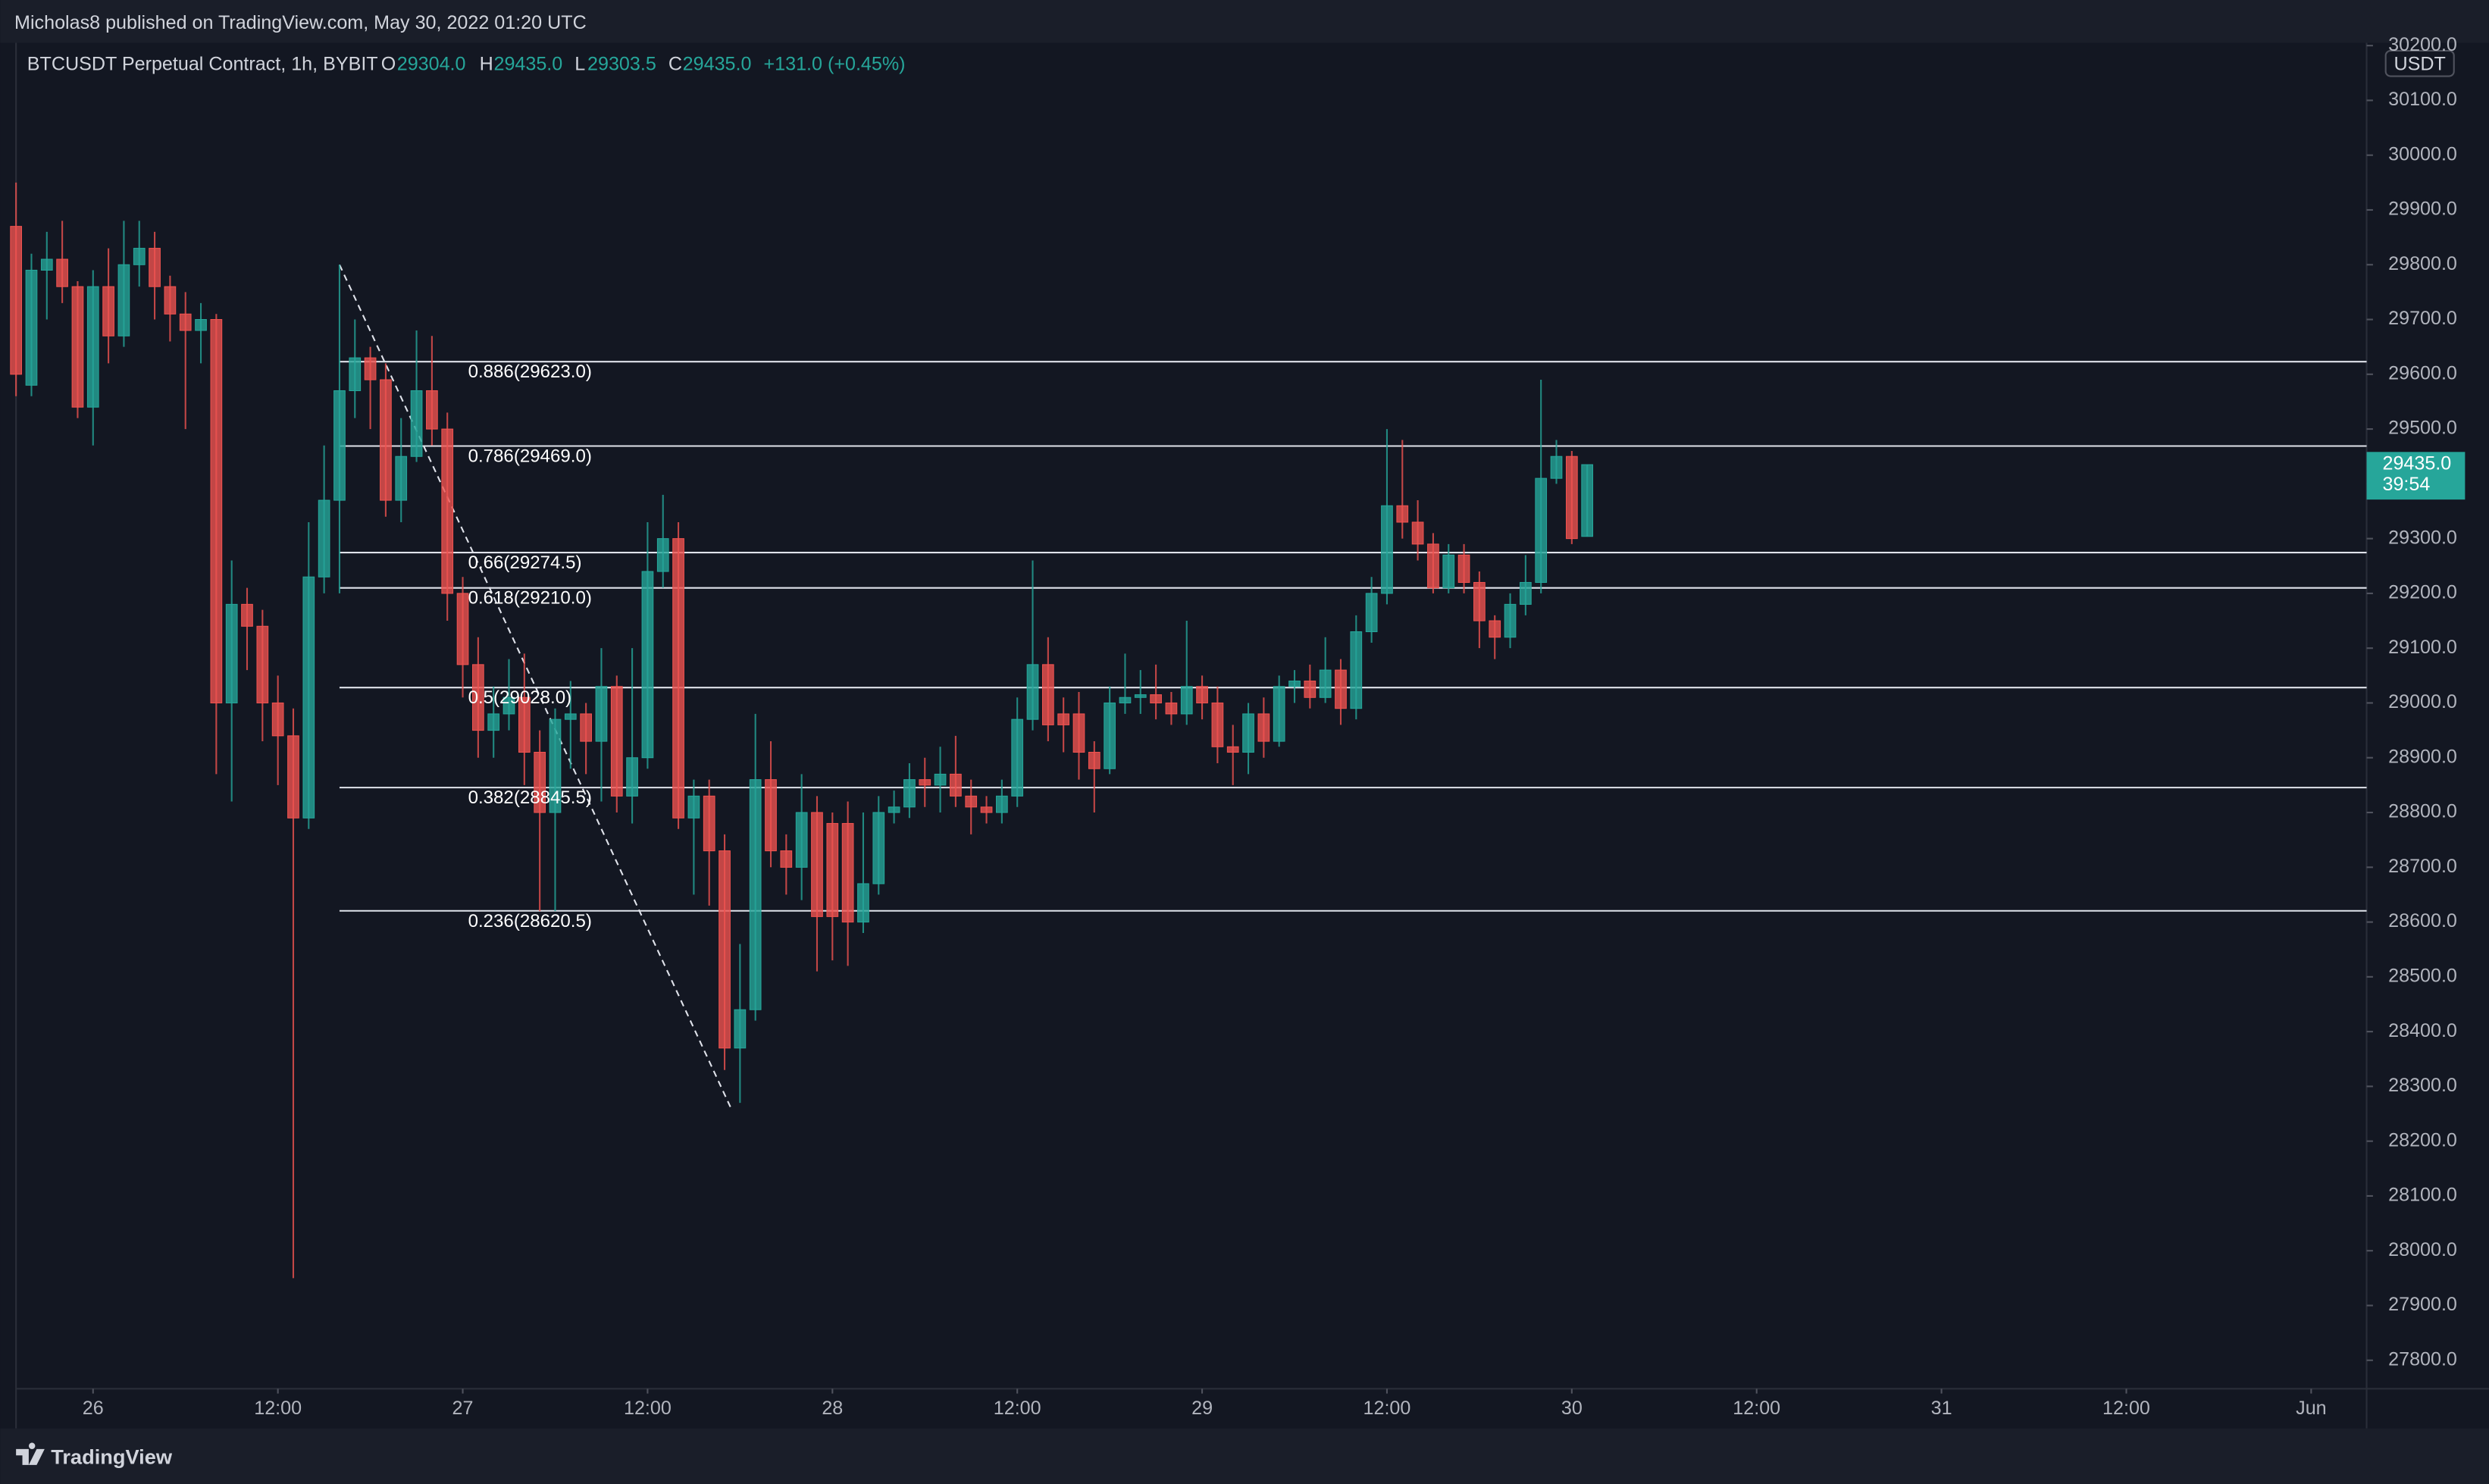  Describe the element at coordinates (486, 64) in the screenshot. I see `high-key: H` at that location.